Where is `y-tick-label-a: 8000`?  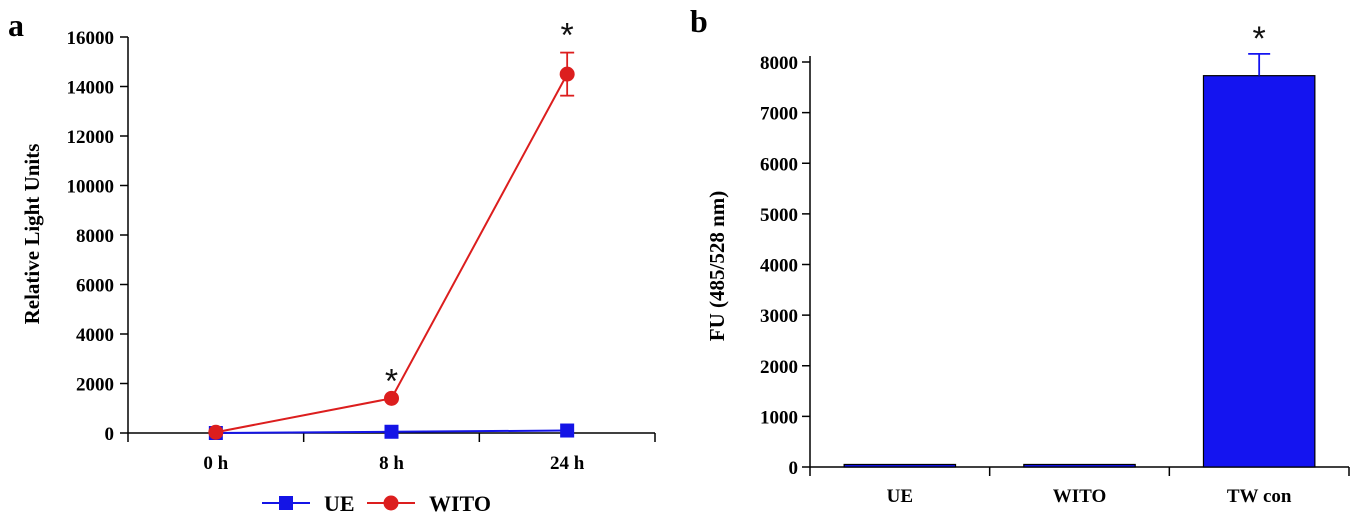
y-tick-label-a: 8000 is located at coordinates (95, 236).